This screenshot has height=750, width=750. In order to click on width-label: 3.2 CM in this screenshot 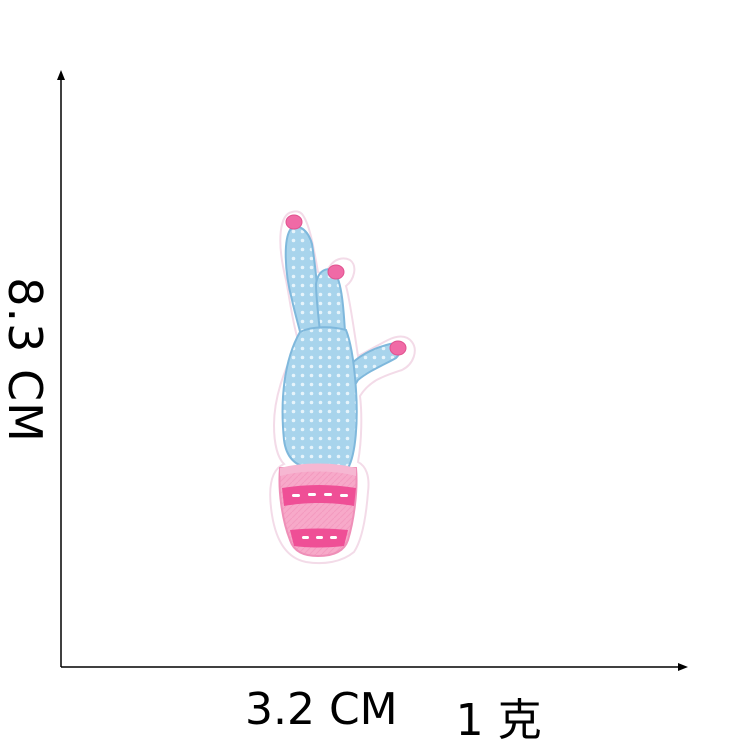, I will do `click(321, 709)`.